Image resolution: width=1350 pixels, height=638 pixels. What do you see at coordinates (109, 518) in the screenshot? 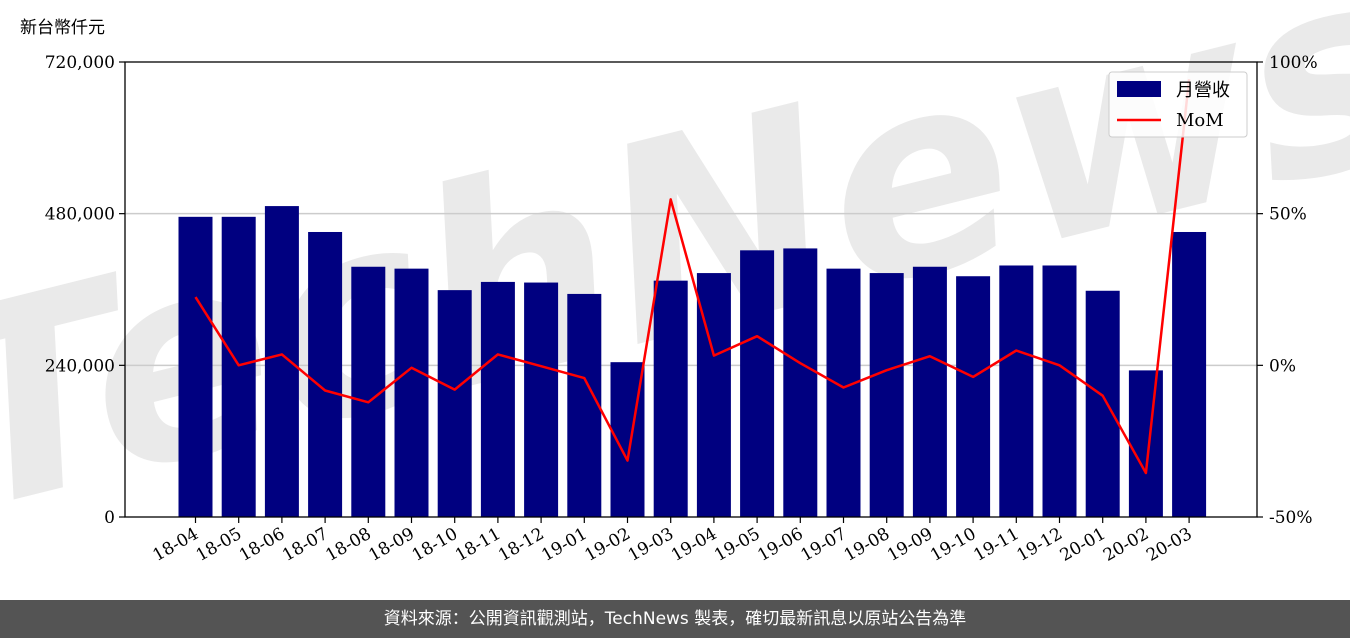
I see `y-left-tick-label: 0` at bounding box center [109, 518].